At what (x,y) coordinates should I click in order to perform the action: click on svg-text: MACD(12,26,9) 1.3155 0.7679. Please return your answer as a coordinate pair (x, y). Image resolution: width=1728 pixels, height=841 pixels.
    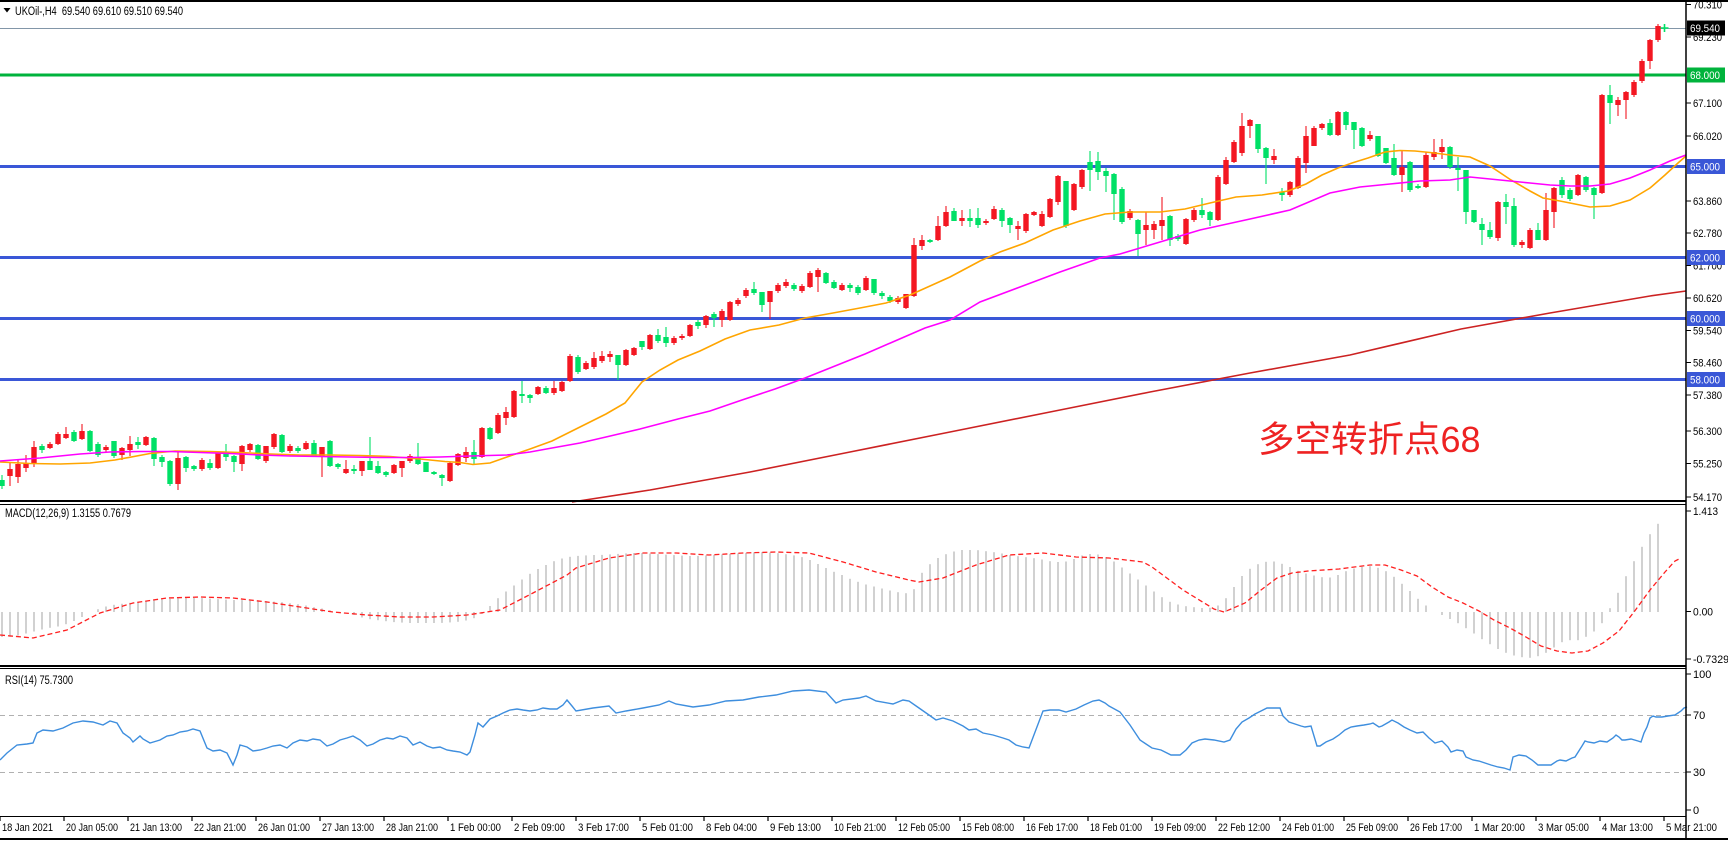
    Looking at the image, I should click on (68, 514).